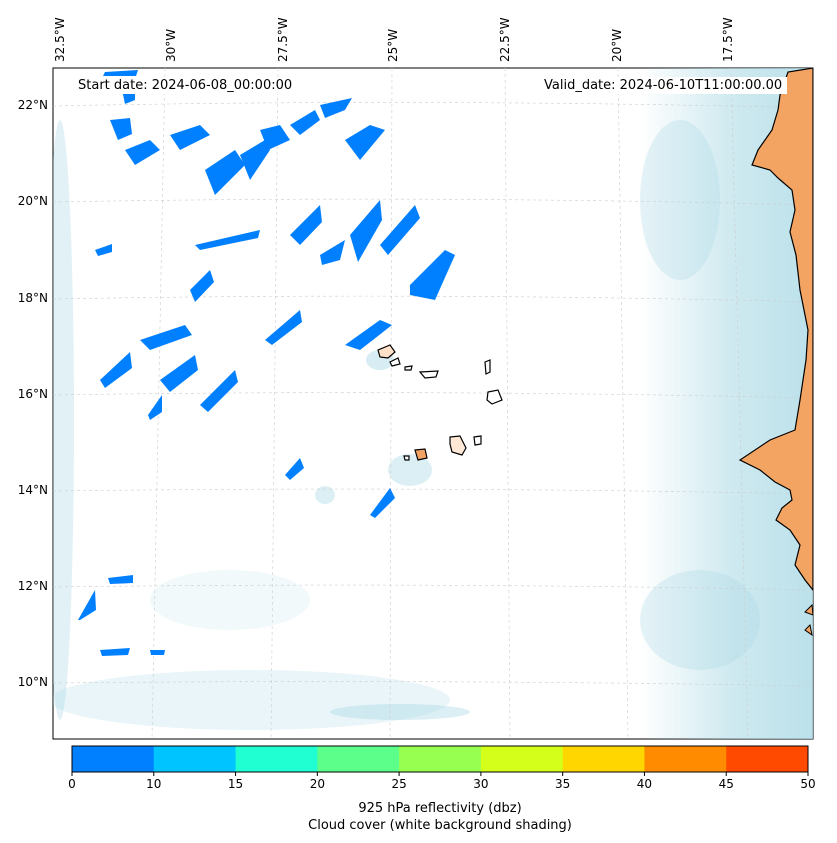  What do you see at coordinates (393, 45) in the screenshot?
I see `lon-label-25w: 25°W` at bounding box center [393, 45].